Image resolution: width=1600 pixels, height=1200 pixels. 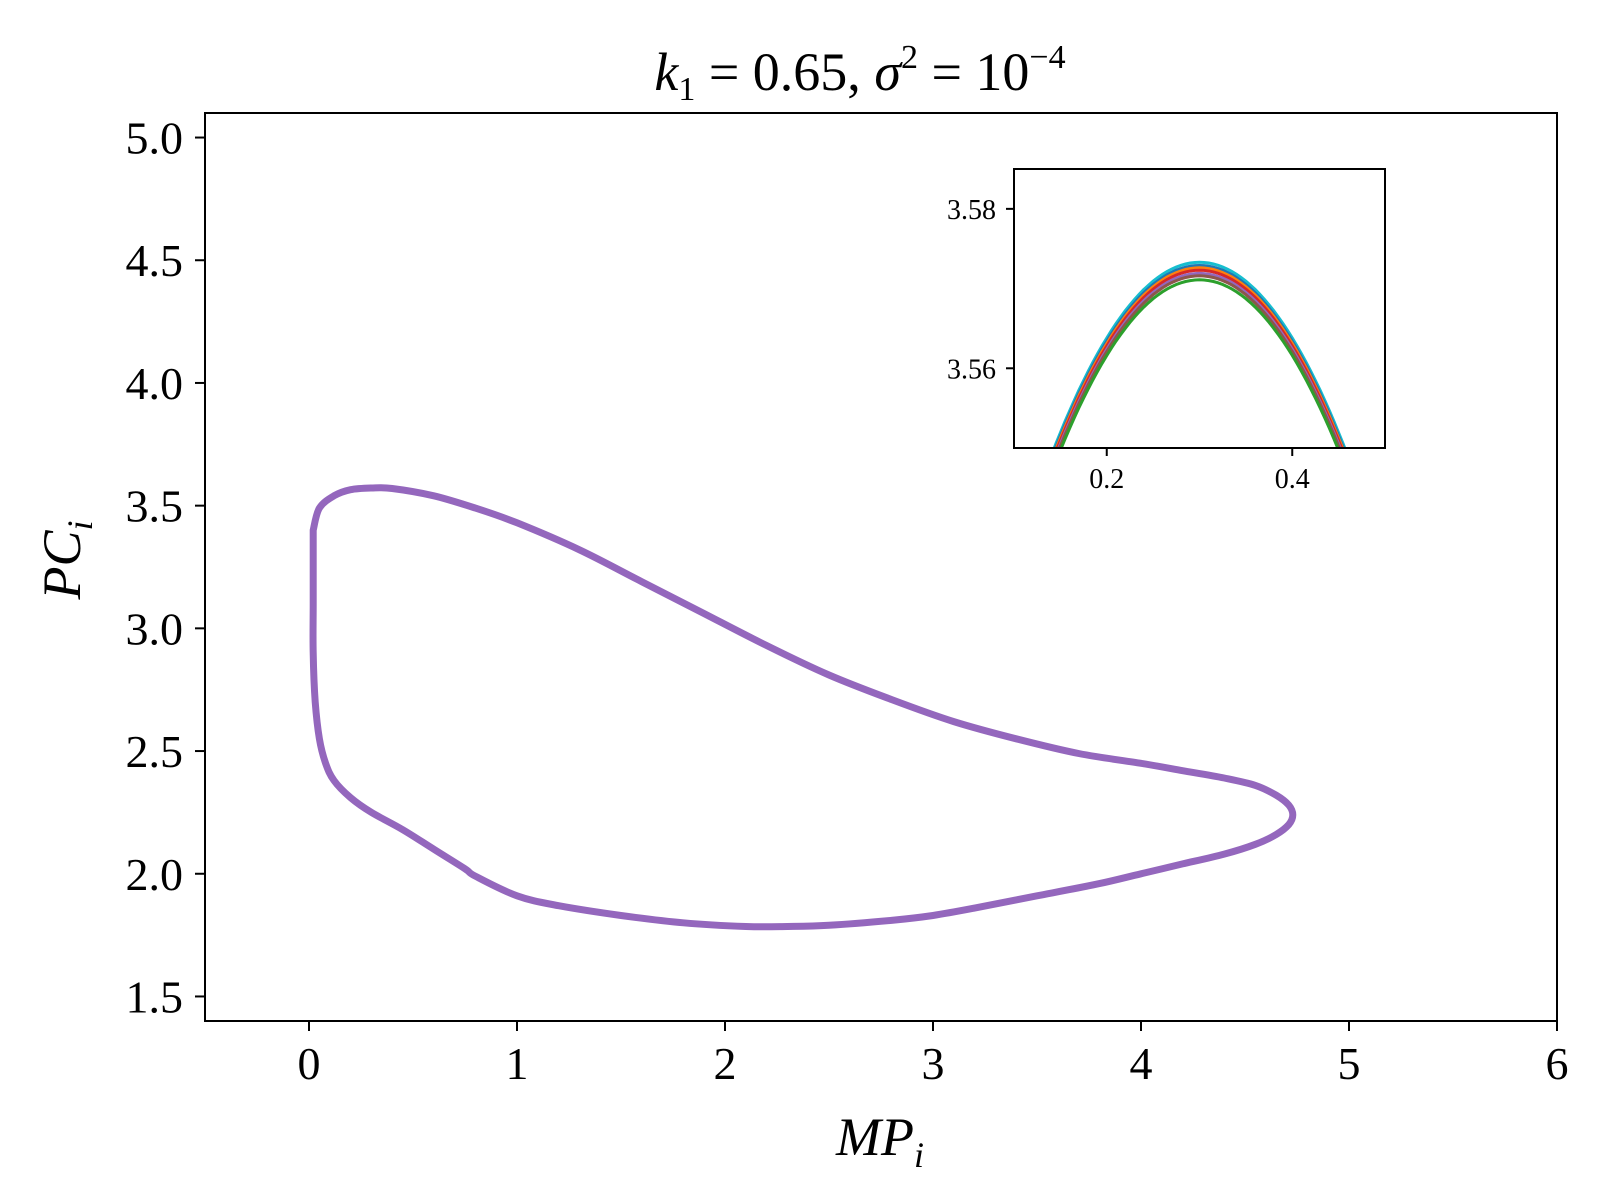 What do you see at coordinates (155, 260) in the screenshot?
I see `y-tick-label: 4.5` at bounding box center [155, 260].